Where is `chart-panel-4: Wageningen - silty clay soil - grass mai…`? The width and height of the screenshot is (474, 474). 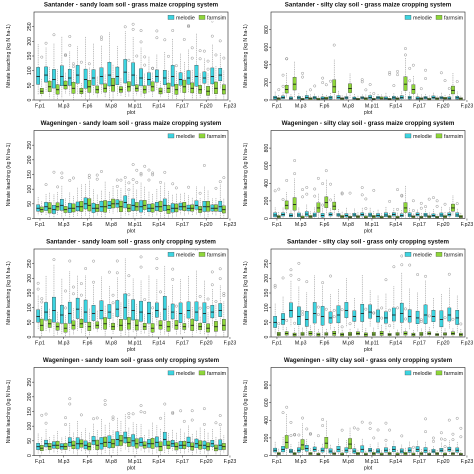 chart-panel-4: Wageningen - silty clay soil - grass mai… is located at coordinates (358, 177).